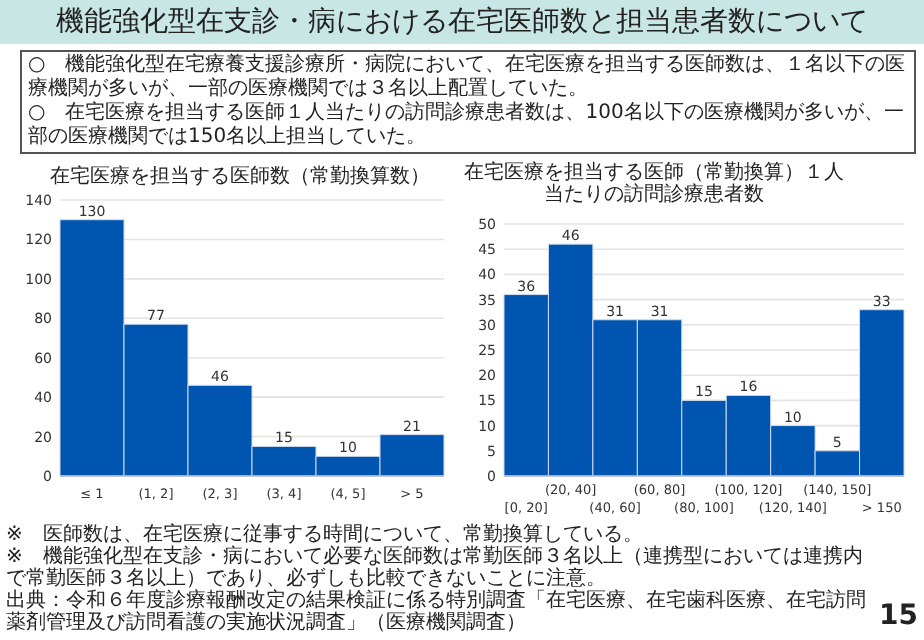  I want to click on text: 15, so click(898, 616).